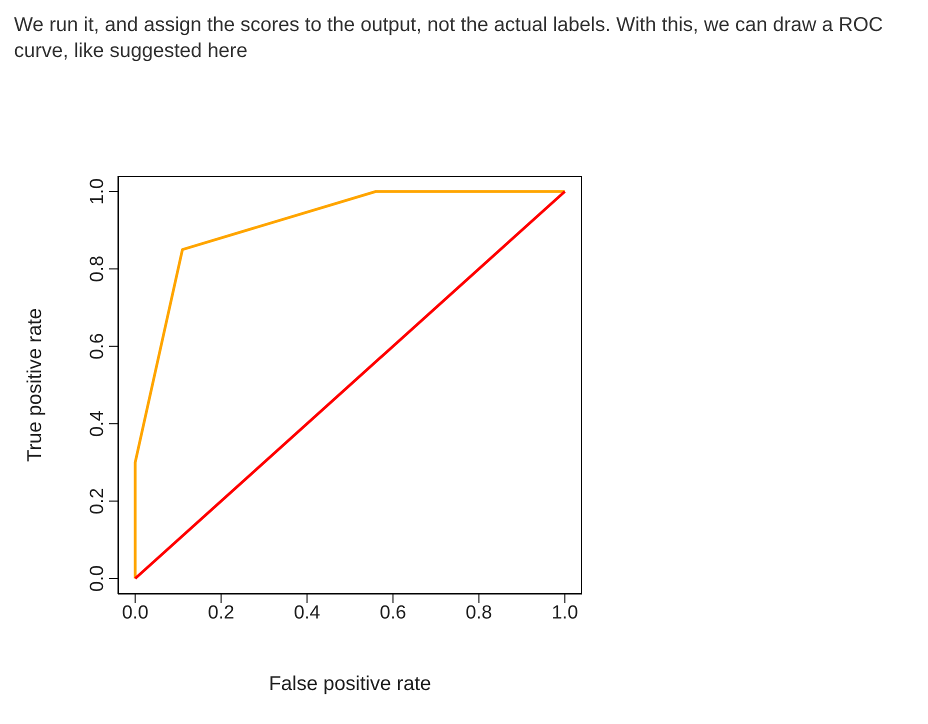 This screenshot has height=724, width=928. Describe the element at coordinates (97, 346) in the screenshot. I see `y-tick-label: 0.6` at that location.